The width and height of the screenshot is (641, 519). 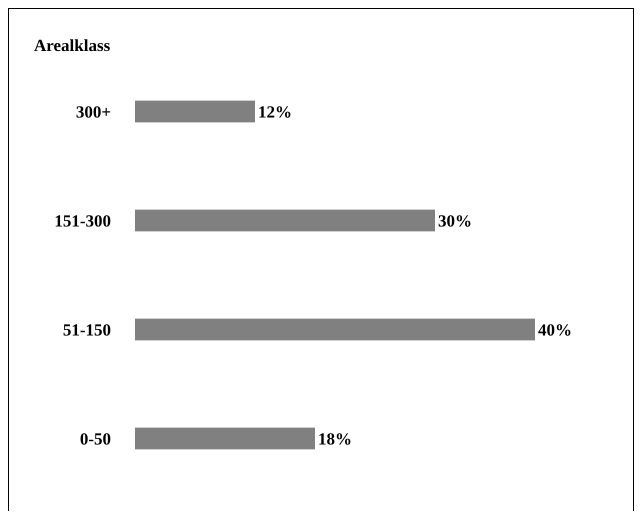 I want to click on data-label: 30%, so click(x=455, y=221).